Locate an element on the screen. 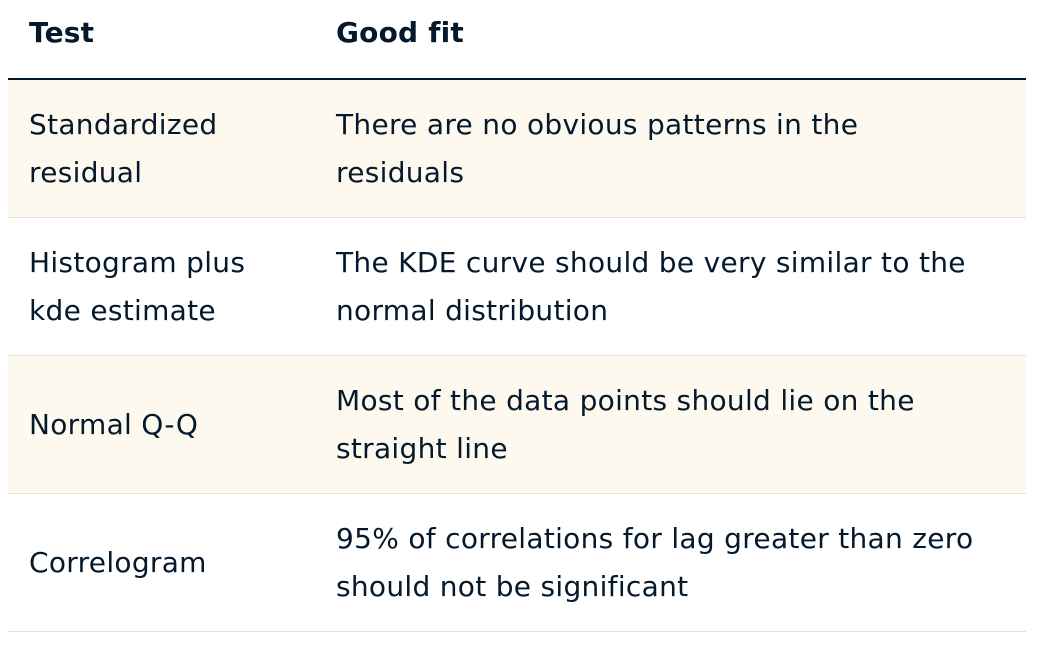 The width and height of the screenshot is (1044, 652). table-header: Test Good fit is located at coordinates (517, 40).